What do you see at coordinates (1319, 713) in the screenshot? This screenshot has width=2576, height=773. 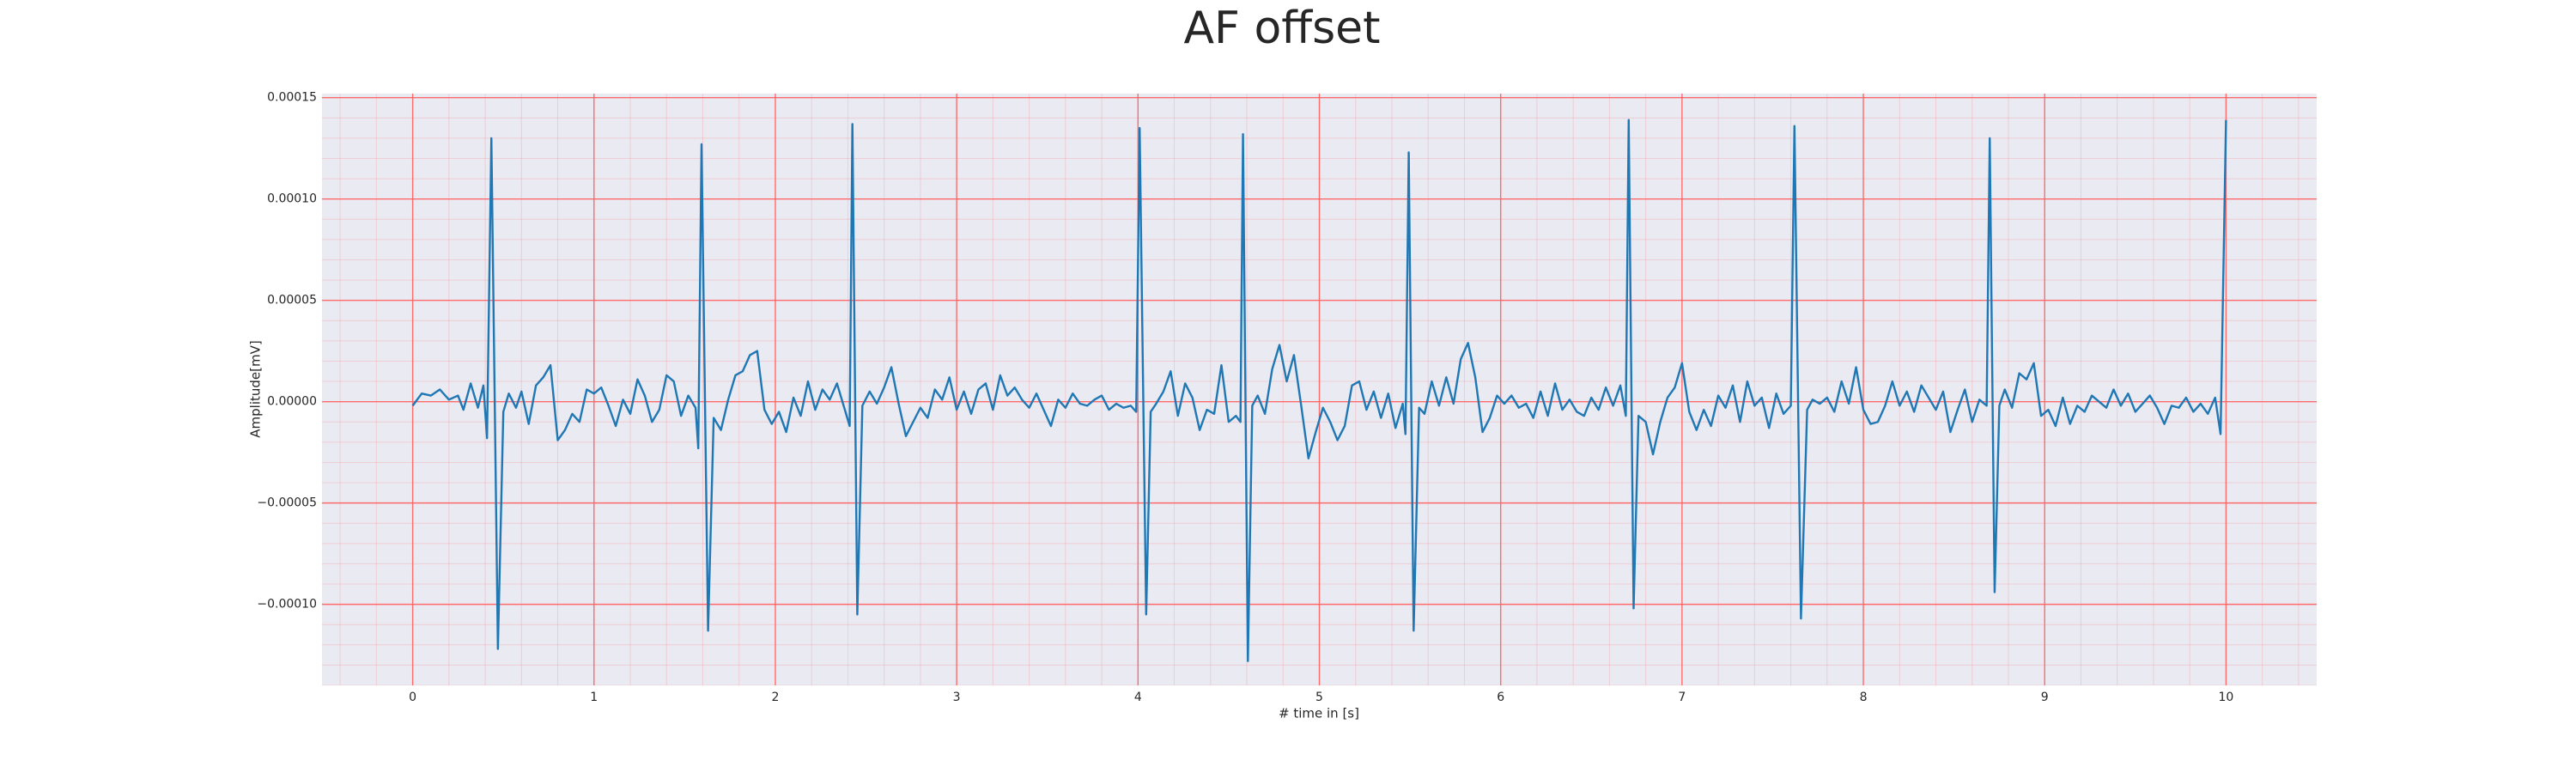 I see `x-axis-label: # time in [s]` at bounding box center [1319, 713].